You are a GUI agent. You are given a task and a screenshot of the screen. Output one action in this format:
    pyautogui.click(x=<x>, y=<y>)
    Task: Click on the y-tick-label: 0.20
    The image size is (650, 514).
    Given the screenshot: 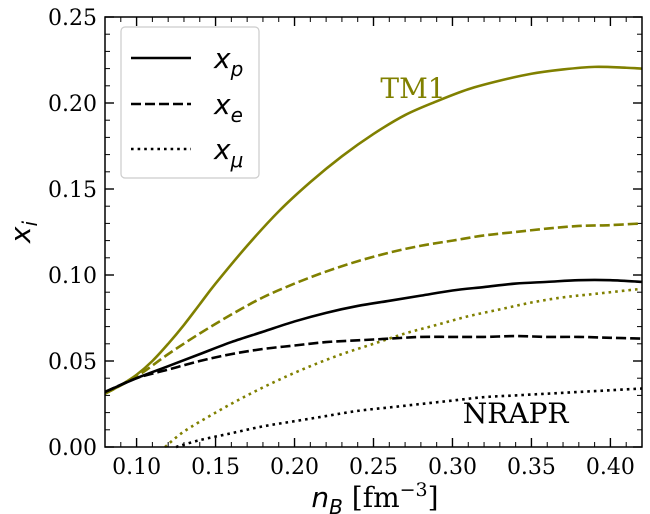 What is the action you would take?
    pyautogui.click(x=72, y=104)
    